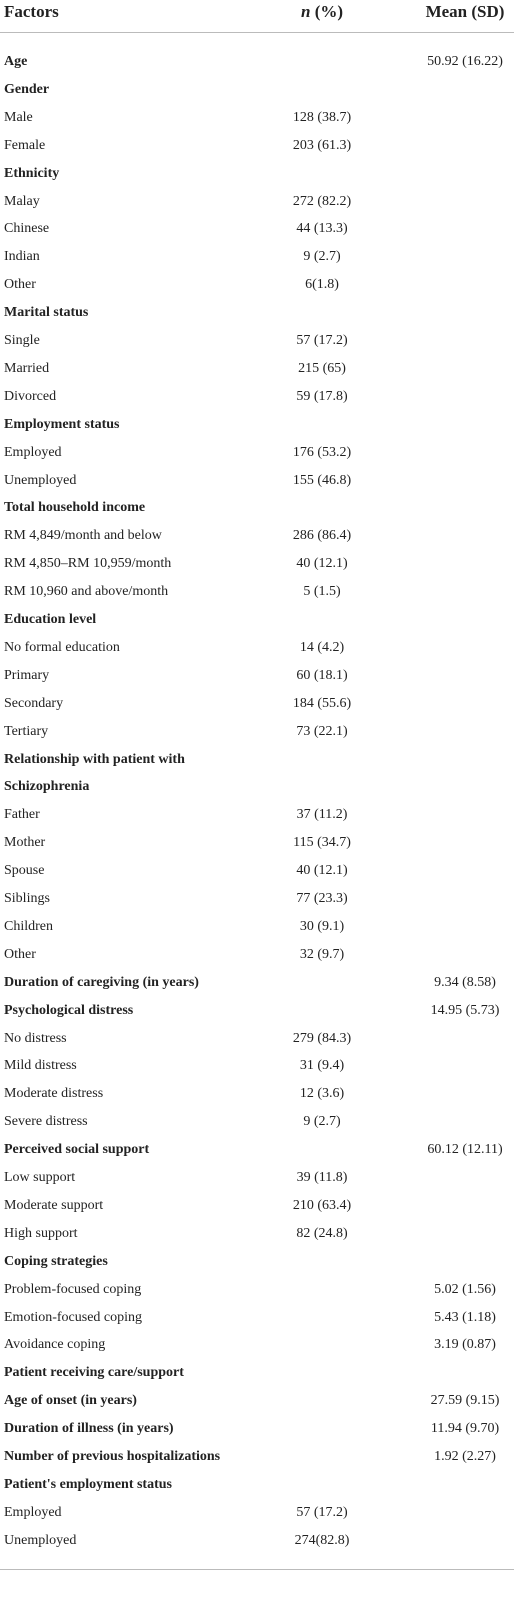 The image size is (522, 1603). I want to click on bottom-rule, so click(257, 1569).